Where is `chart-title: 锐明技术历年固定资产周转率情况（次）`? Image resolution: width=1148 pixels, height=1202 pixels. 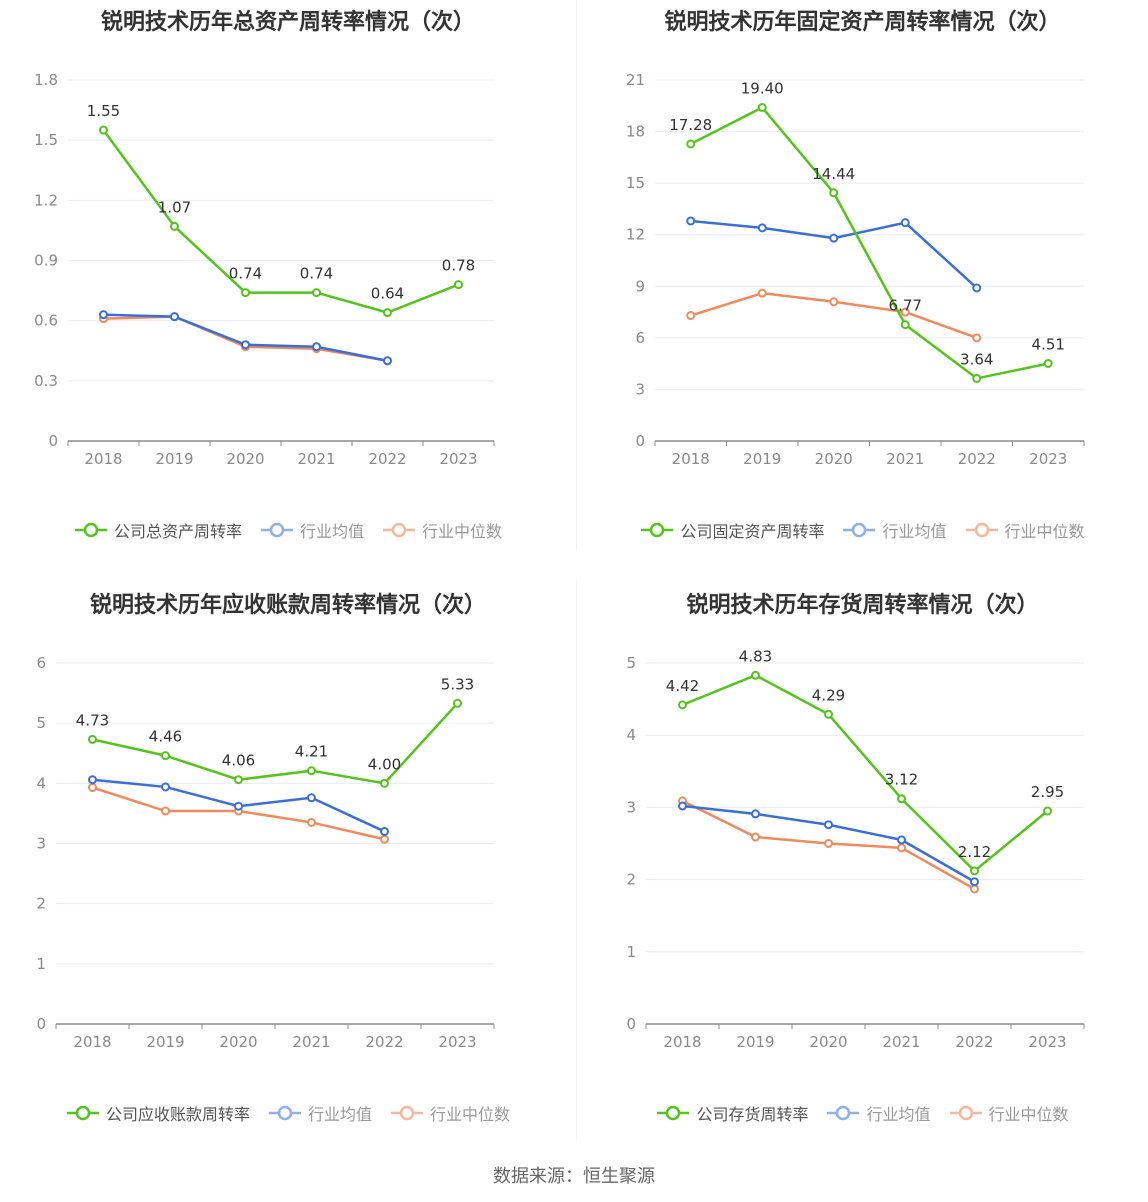
chart-title: 锐明技术历年固定资产周转率情况（次） is located at coordinates (862, 22).